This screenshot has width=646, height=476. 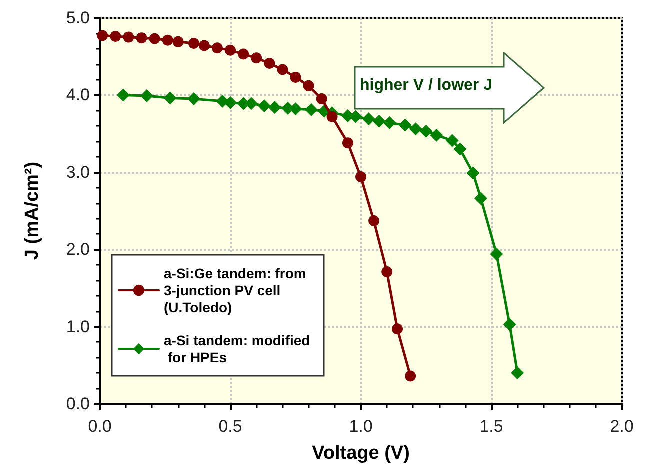 I want to click on x-tick-label: 1.5, so click(x=492, y=426).